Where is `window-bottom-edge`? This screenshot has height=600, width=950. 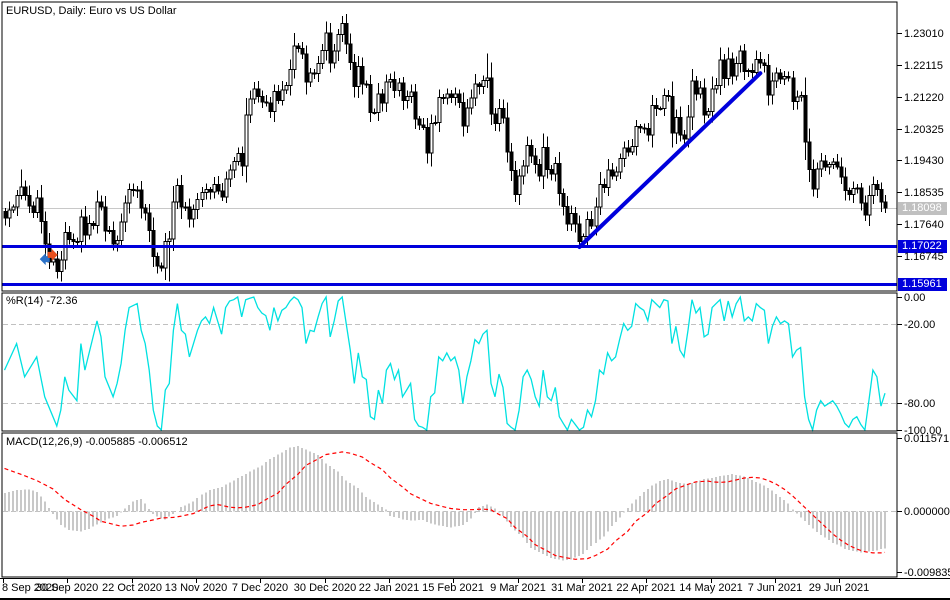
window-bottom-edge is located at coordinates (475, 599).